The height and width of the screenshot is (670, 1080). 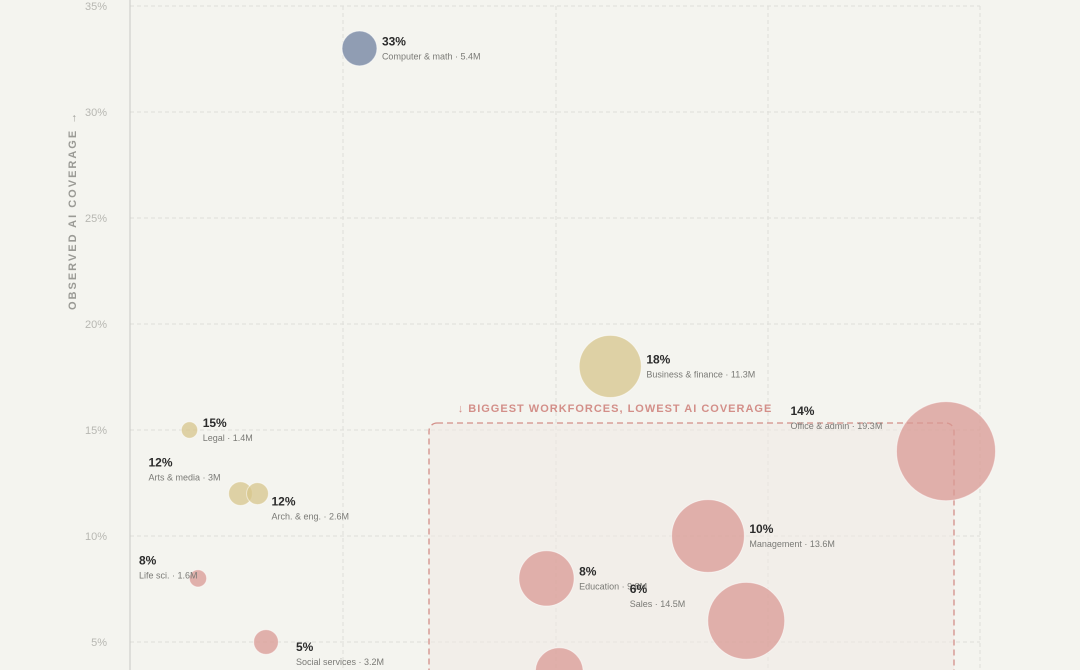 What do you see at coordinates (658, 359) in the screenshot?
I see `point-value-label: 18%` at bounding box center [658, 359].